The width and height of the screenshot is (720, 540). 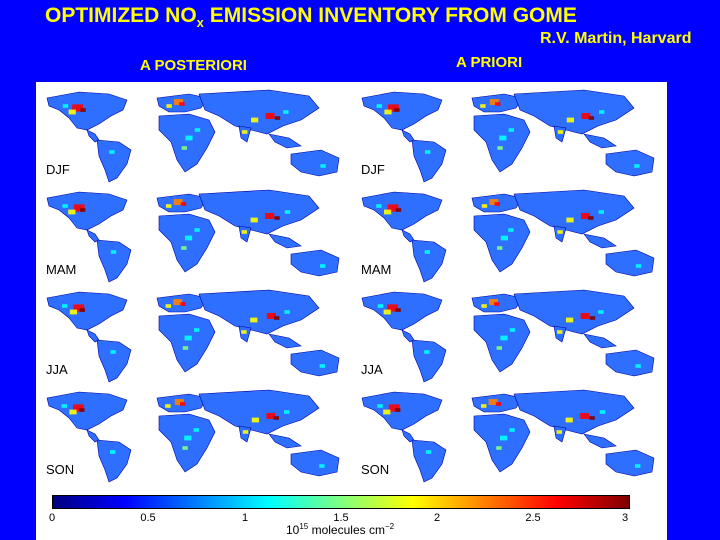 I want to click on colorbar-tick: 2, so click(x=437, y=518).